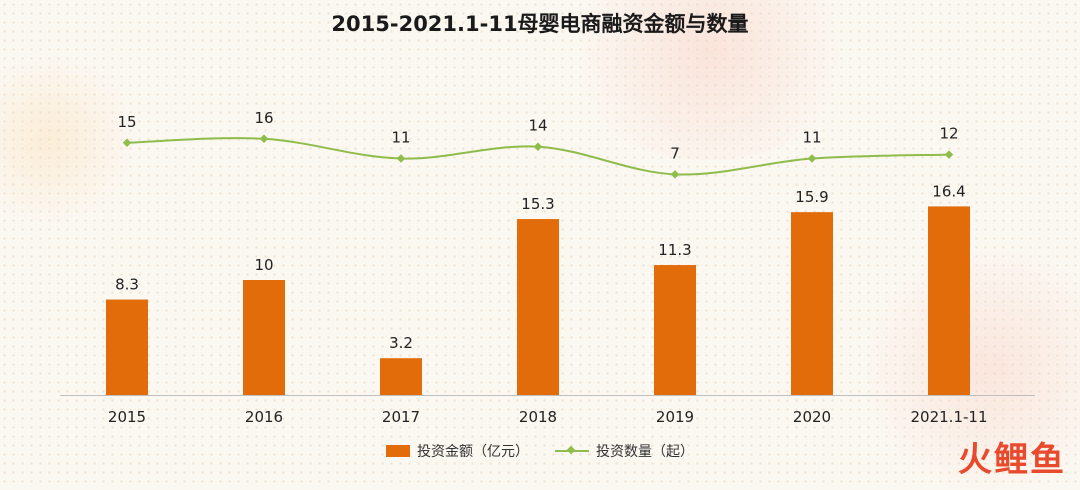 The width and height of the screenshot is (1080, 490). What do you see at coordinates (537, 204) in the screenshot?
I see `bar-value-label: 15.3` at bounding box center [537, 204].